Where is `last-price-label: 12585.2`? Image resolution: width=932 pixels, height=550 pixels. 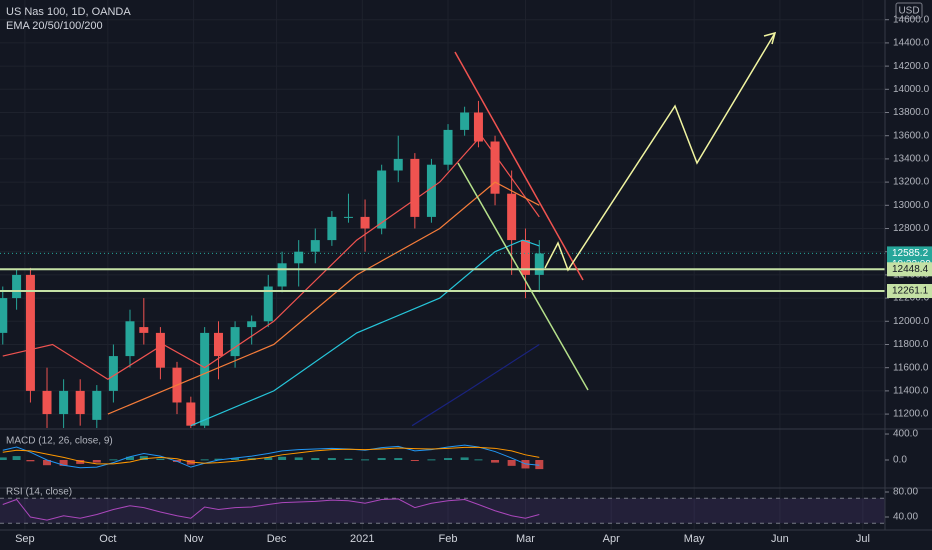 last-price-label: 12585.2 is located at coordinates (910, 253).